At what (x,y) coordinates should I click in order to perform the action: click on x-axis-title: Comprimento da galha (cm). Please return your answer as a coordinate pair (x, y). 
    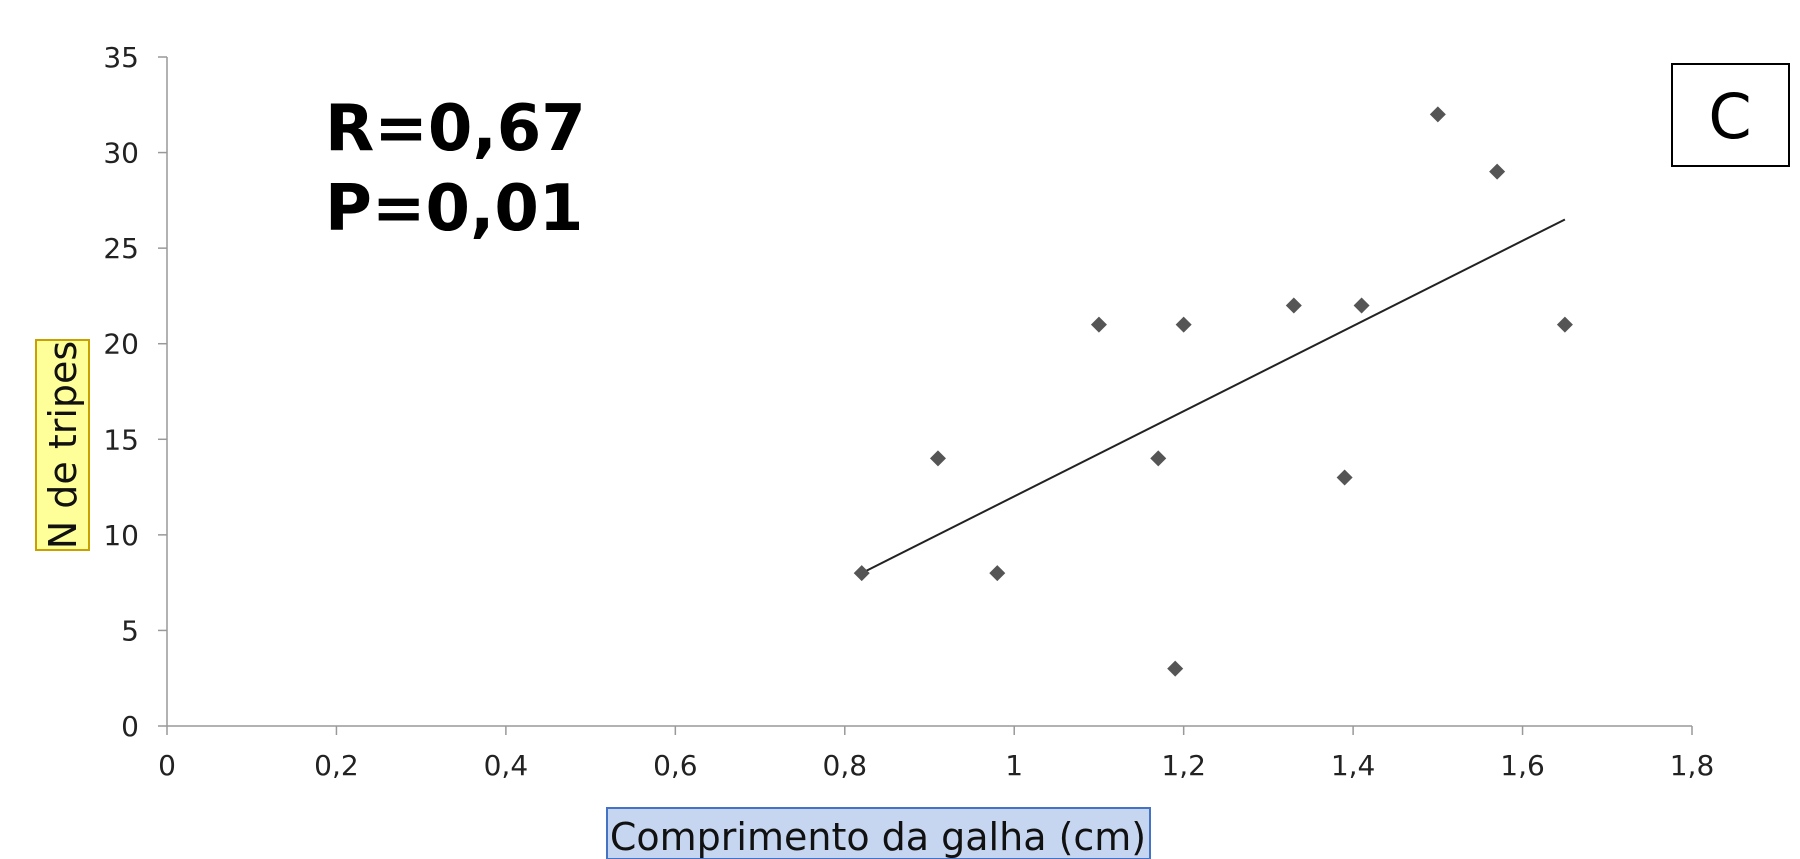
    Looking at the image, I should click on (878, 837).